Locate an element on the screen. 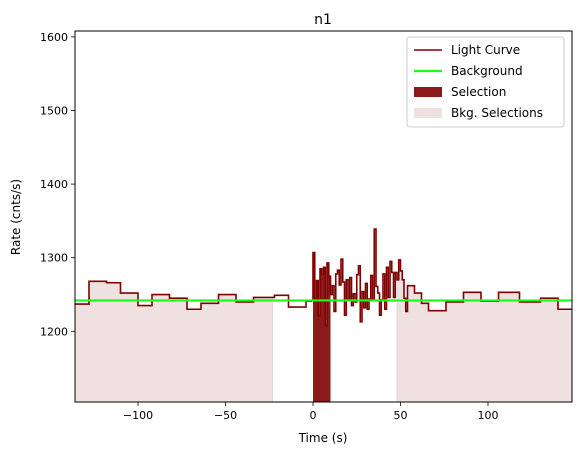  x-tick-label: 100 is located at coordinates (488, 415).